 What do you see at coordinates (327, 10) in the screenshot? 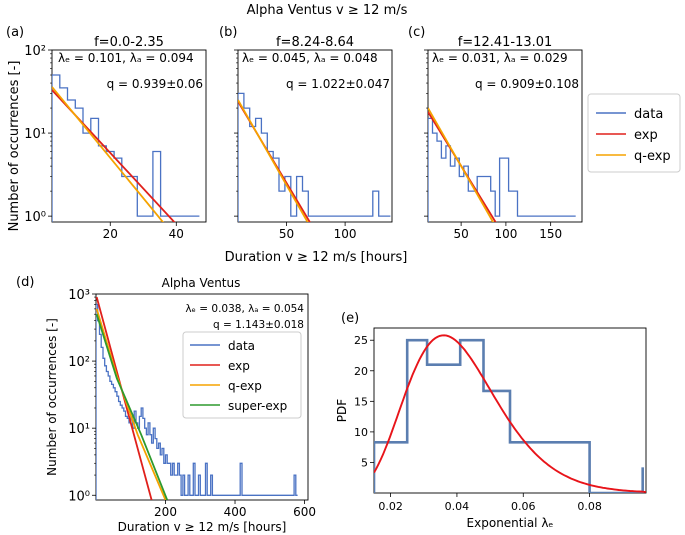
I see `suptitle: Alpha Ventus v ≥ 12 m/s` at bounding box center [327, 10].